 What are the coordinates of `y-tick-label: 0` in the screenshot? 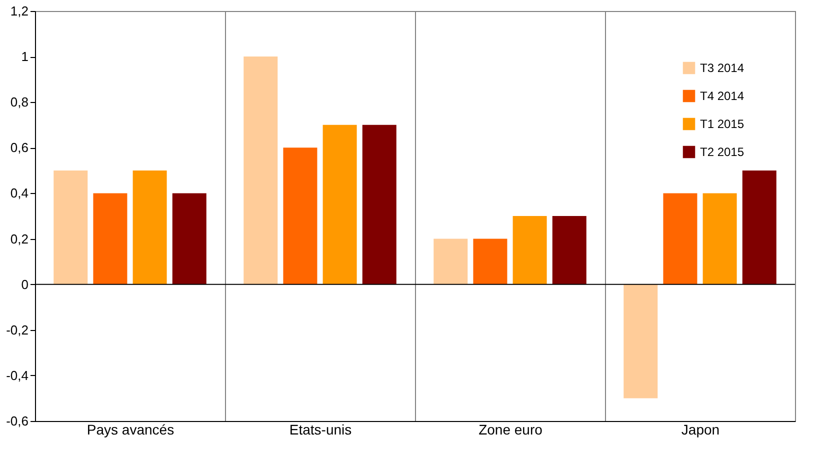 It's located at (24, 284).